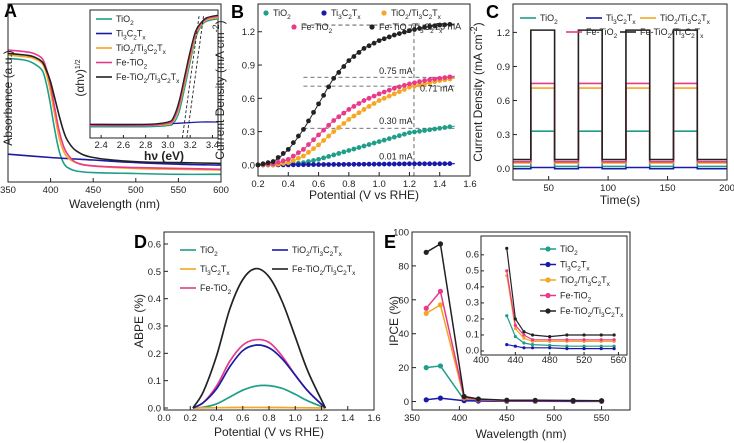 The height and width of the screenshot is (443, 734). Describe the element at coordinates (93, 190) in the screenshot. I see `x-tick-label: 450` at that location.